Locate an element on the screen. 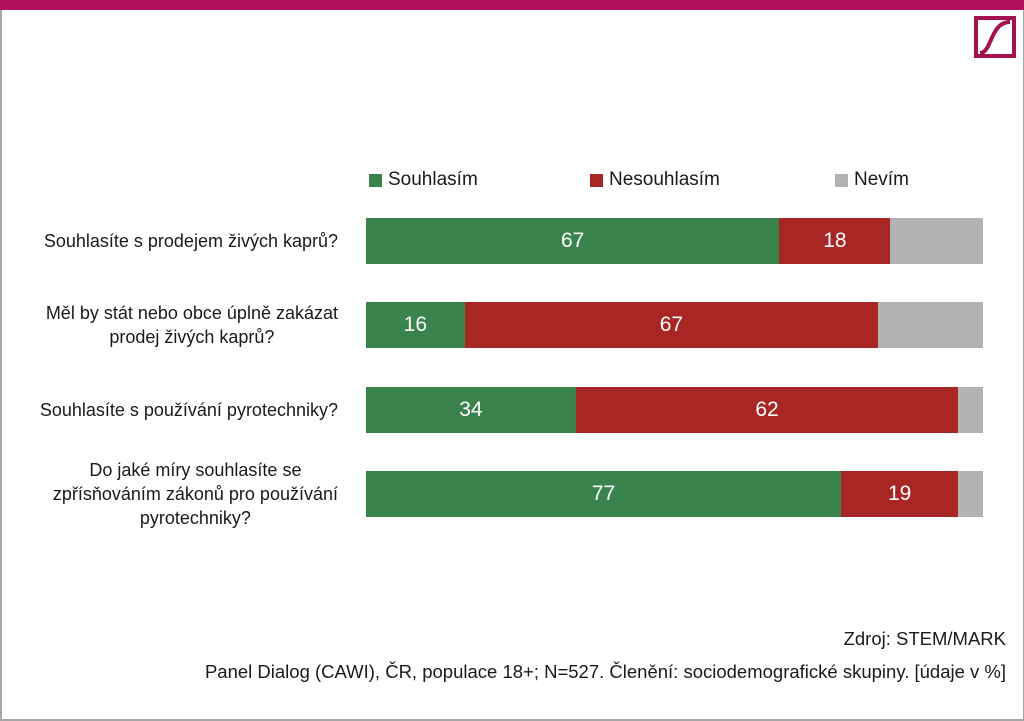 This screenshot has height=721, width=1024. legend-item-2: Nesouhlasím is located at coordinates (655, 180).